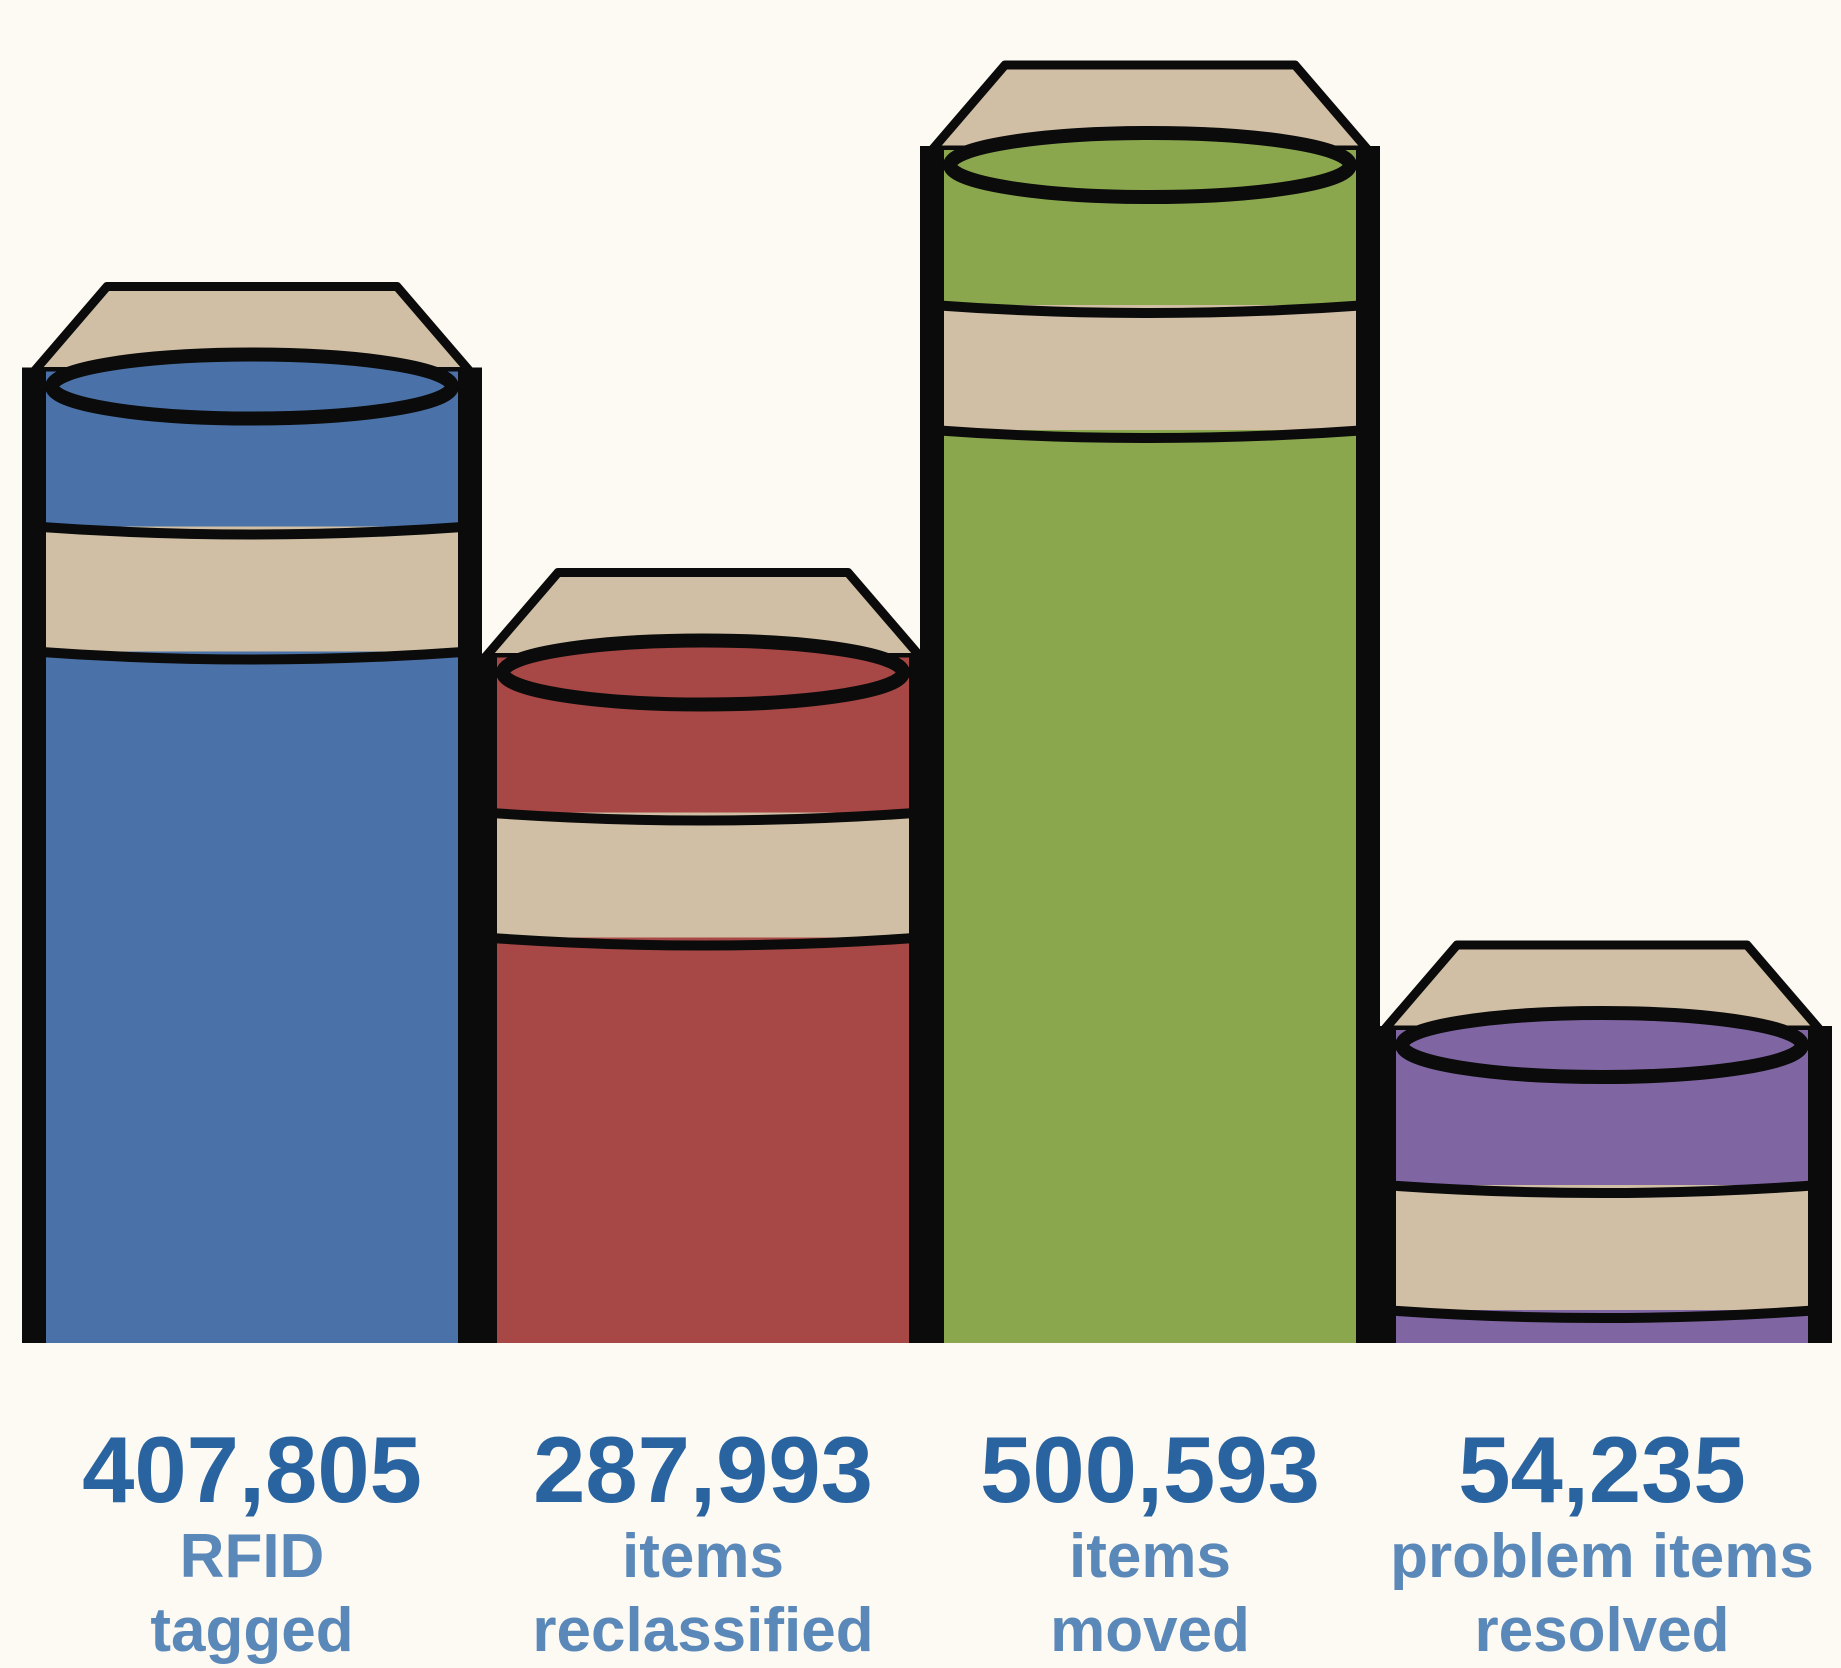  What do you see at coordinates (1150, 1469) in the screenshot?
I see `bar-value-label: 500,593` at bounding box center [1150, 1469].